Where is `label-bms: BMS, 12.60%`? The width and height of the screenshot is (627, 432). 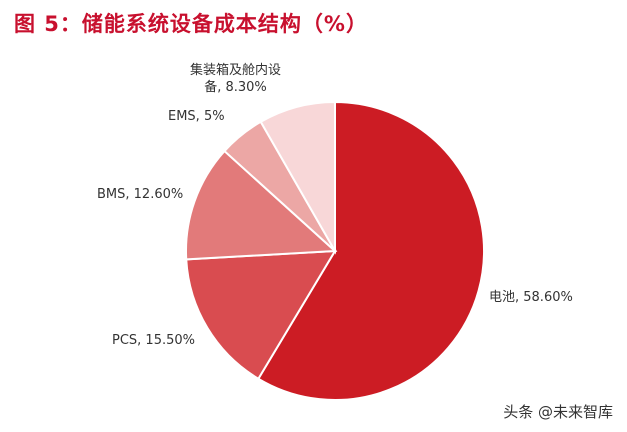
label-bms: BMS, 12.60% is located at coordinates (140, 194).